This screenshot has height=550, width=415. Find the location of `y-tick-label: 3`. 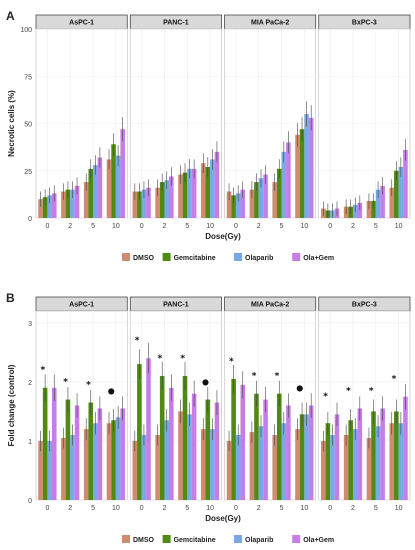

y-tick-label: 3 is located at coordinates (30, 324).